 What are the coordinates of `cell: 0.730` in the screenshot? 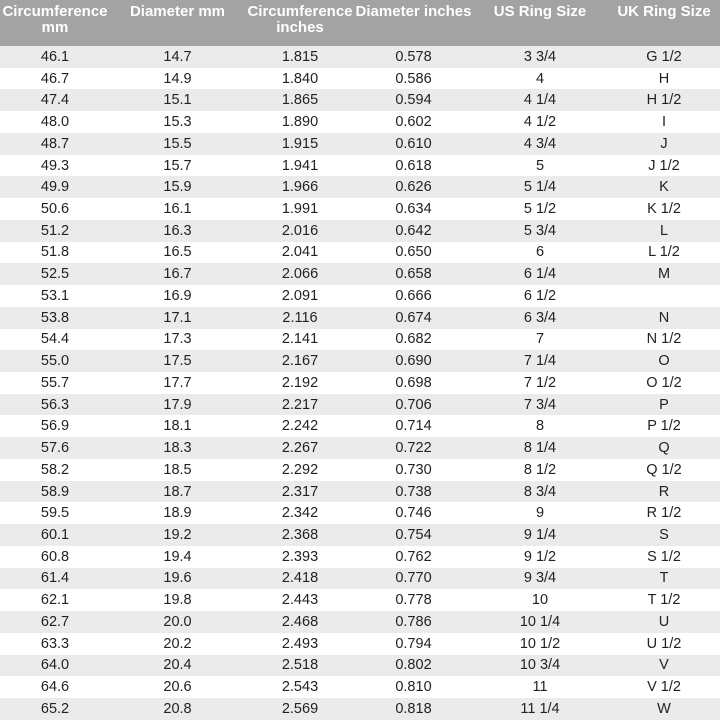 It's located at (413, 469).